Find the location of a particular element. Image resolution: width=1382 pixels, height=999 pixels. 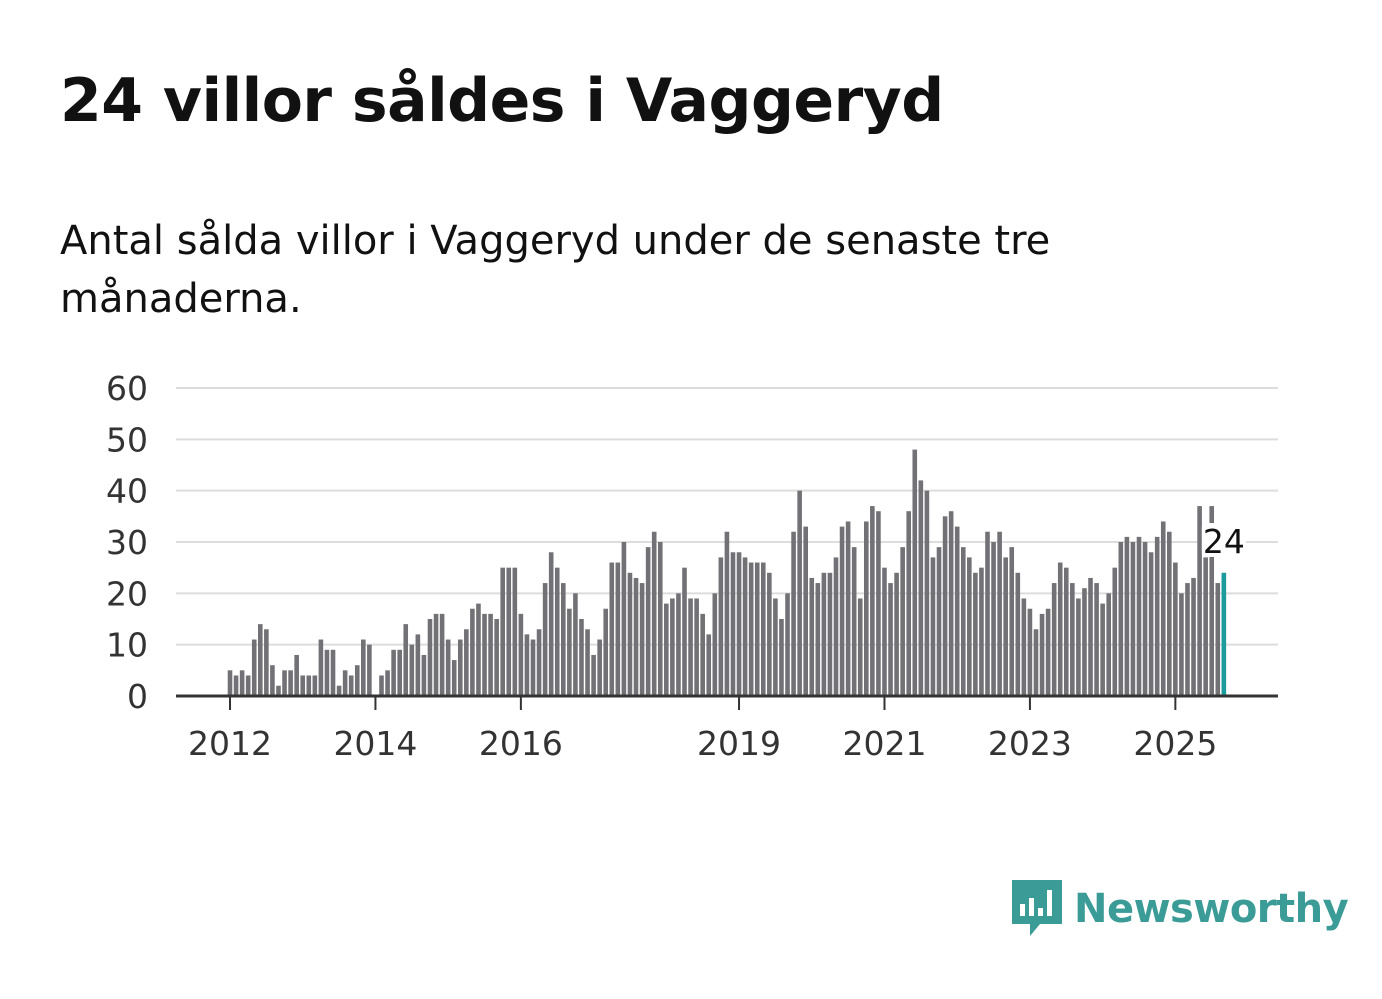

y-tick-label: 0 is located at coordinates (137, 696).